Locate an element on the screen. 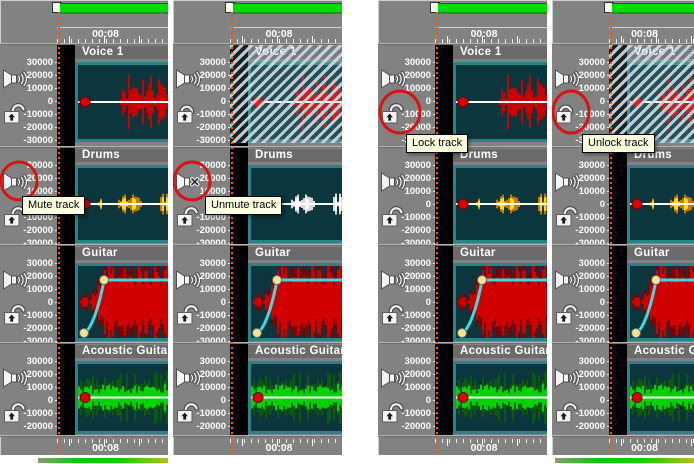 This screenshot has width=694, height=464. amplitude-scale-label: -30000 is located at coordinates (590, 242).